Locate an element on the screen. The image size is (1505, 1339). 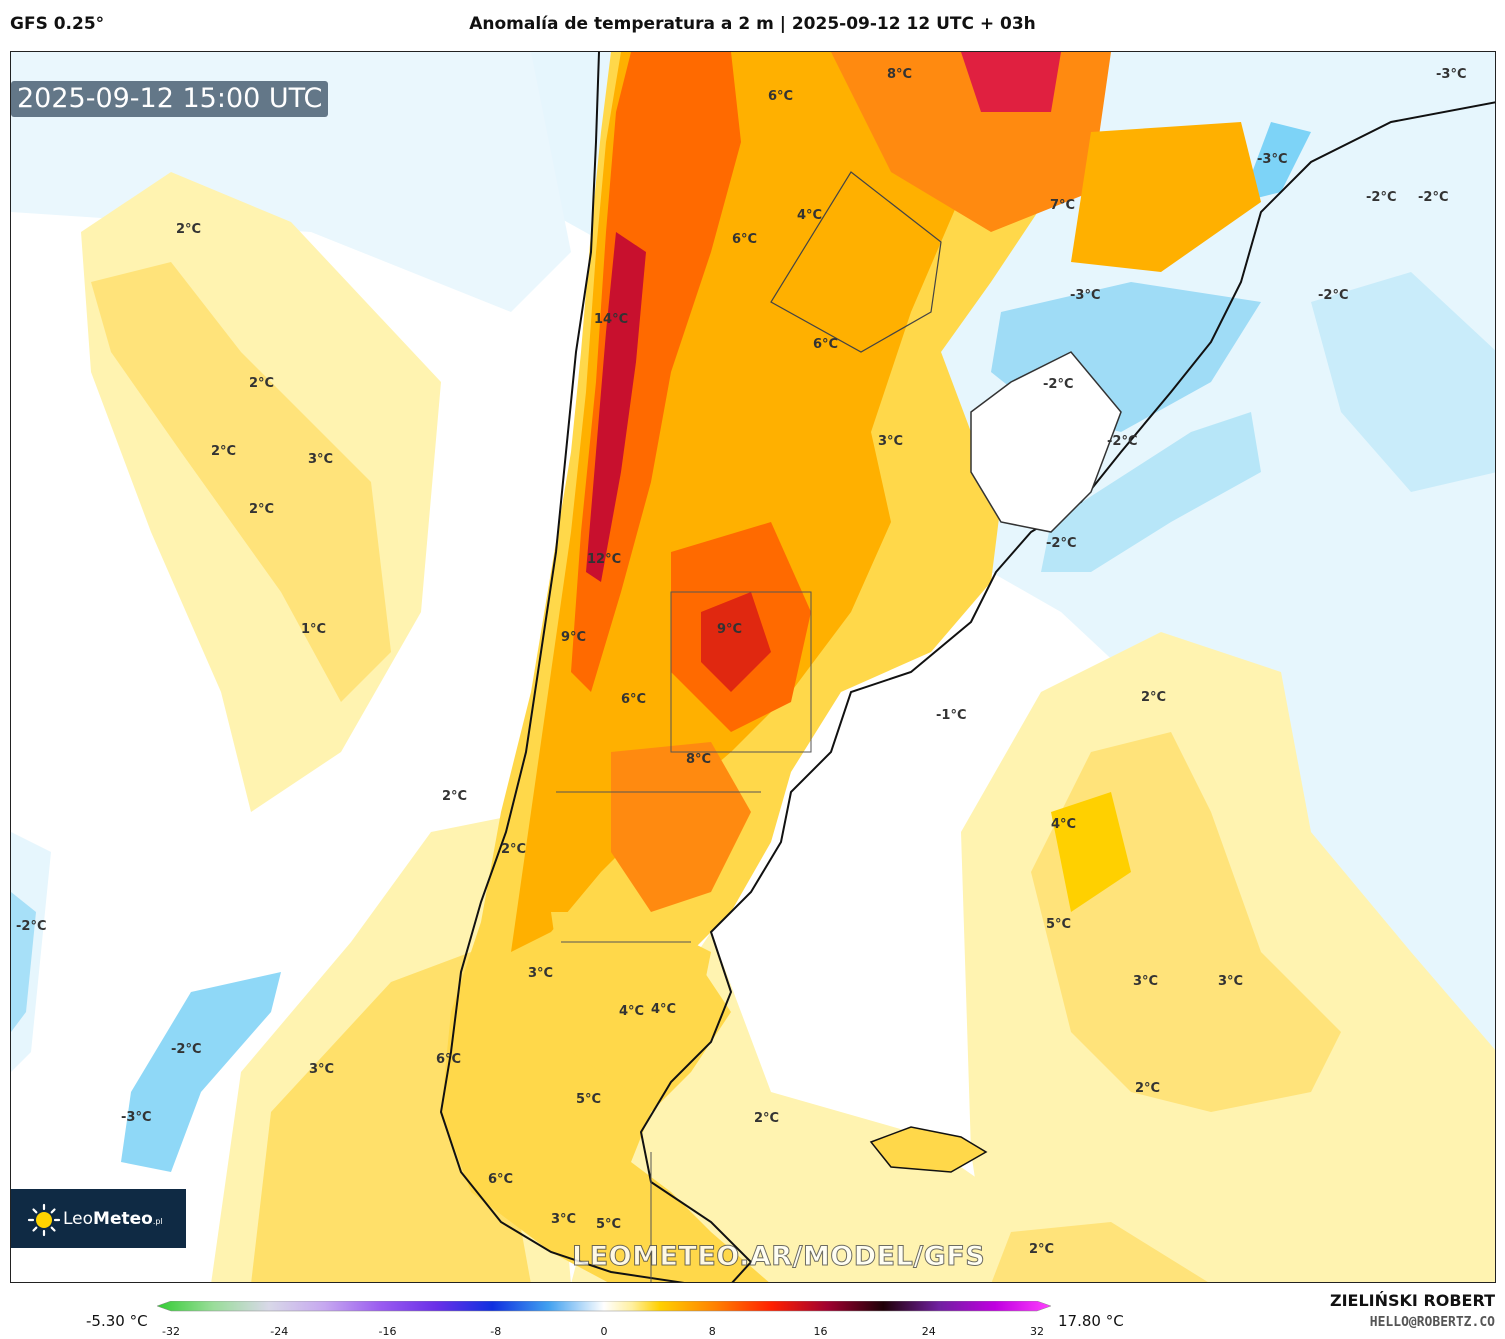
colorbar-bar is located at coordinates (604, 1306).